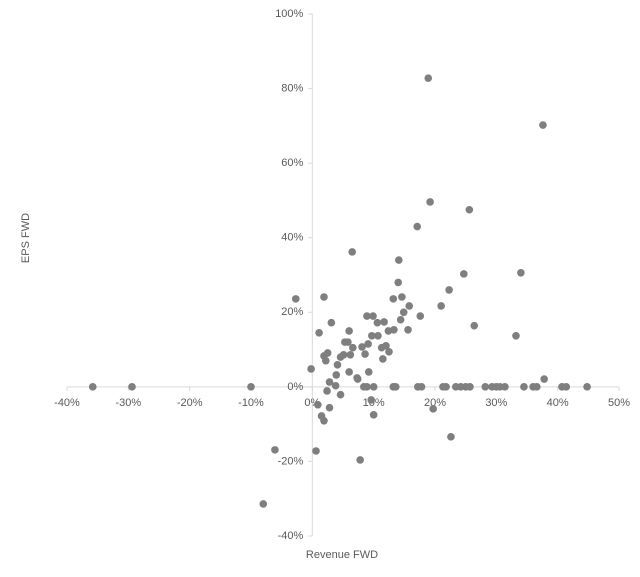 The image size is (640, 577). What do you see at coordinates (292, 312) in the screenshot?
I see `y-tick-label: 20%` at bounding box center [292, 312].